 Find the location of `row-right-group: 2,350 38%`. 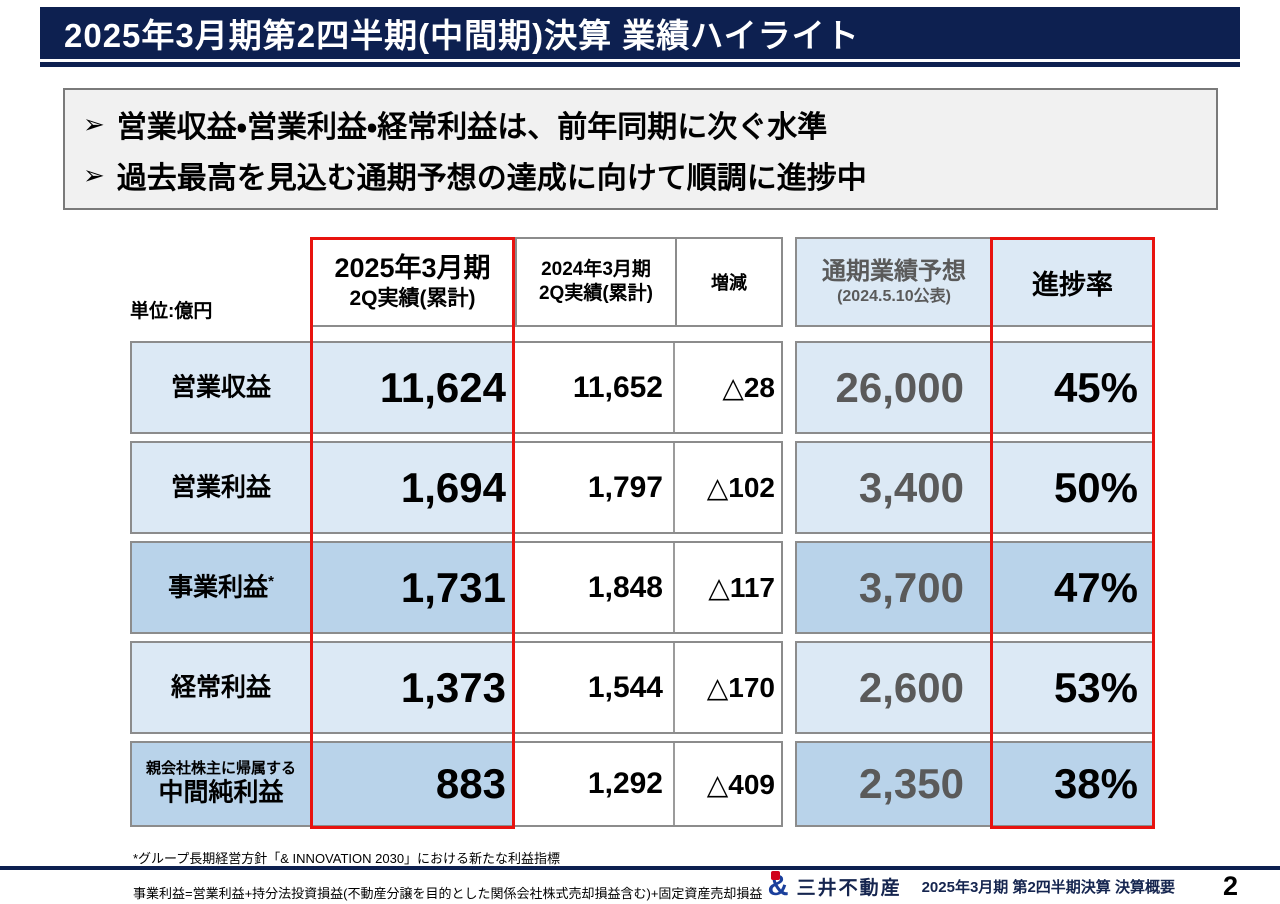

row-right-group: 2,350 38% is located at coordinates (975, 784).